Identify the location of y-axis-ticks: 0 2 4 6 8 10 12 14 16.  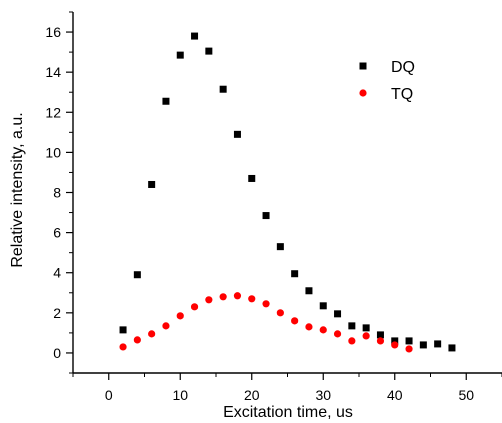
(59, 192).